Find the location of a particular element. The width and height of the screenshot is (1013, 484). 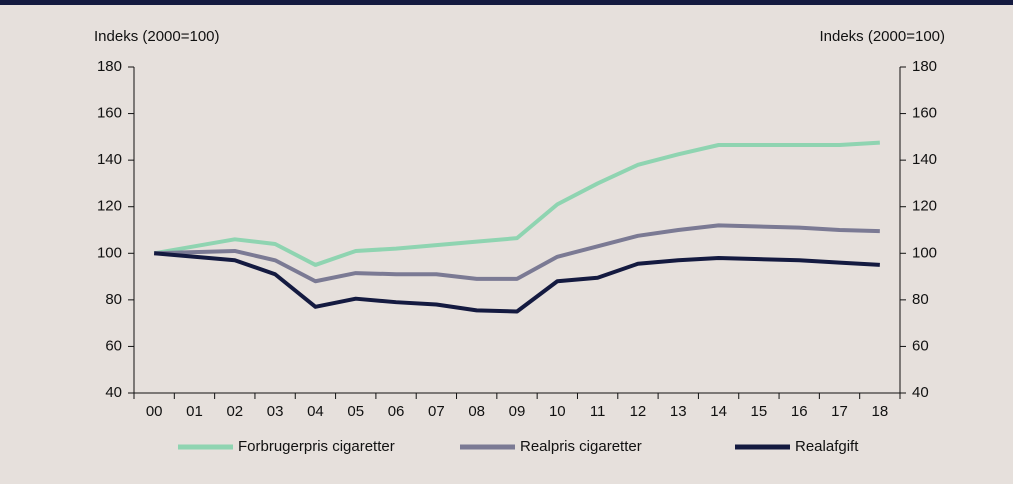

x-tick-label: 05 is located at coordinates (355, 411).